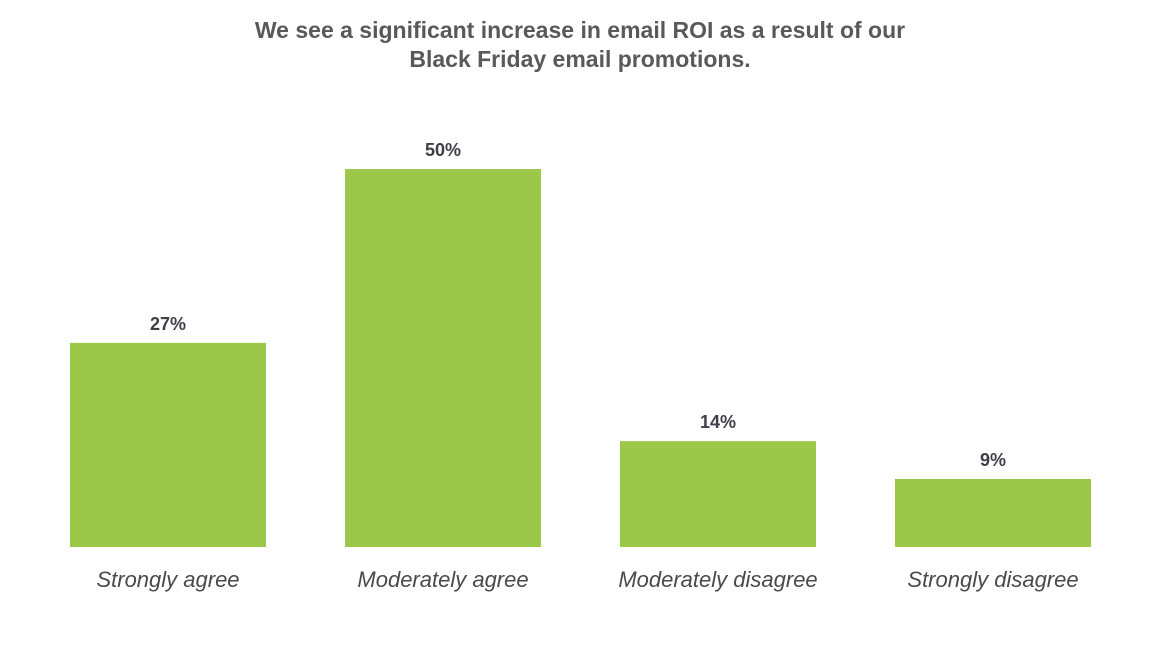 The width and height of the screenshot is (1160, 650). What do you see at coordinates (993, 460) in the screenshot?
I see `value-label-strongly-disagree: 9%` at bounding box center [993, 460].